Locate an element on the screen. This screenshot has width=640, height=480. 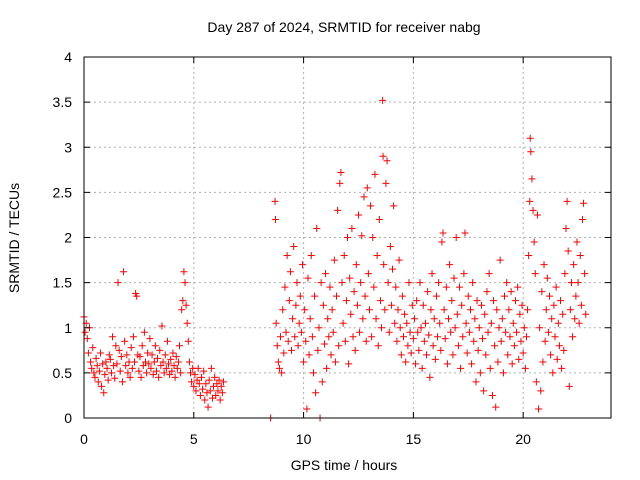
x-tick-label: 20 is located at coordinates (523, 439).